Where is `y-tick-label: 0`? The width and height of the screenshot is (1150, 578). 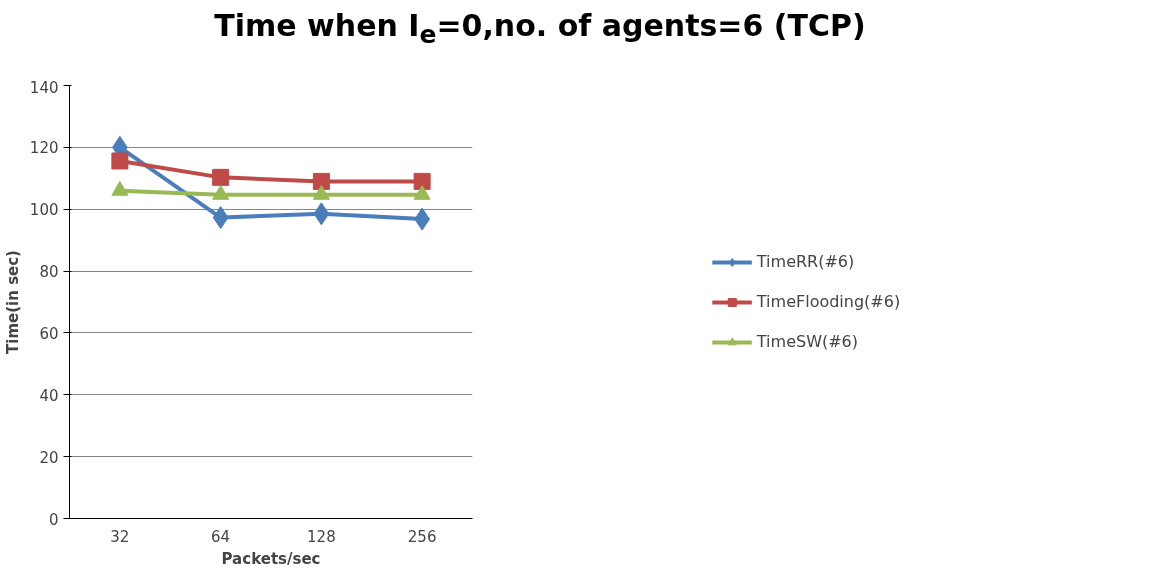 y-tick-label: 0 is located at coordinates (53, 519).